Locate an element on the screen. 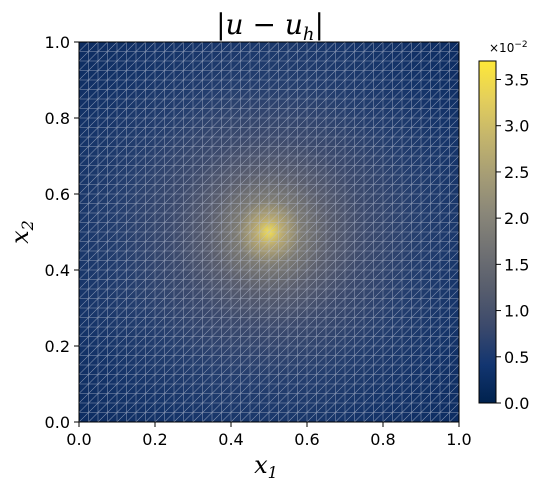 This screenshot has height=489, width=544. colorbar: 0.0 0.5 1.0 1.5 2.0 2.5 3.0 3.5 ×10−2 is located at coordinates (503, 226).